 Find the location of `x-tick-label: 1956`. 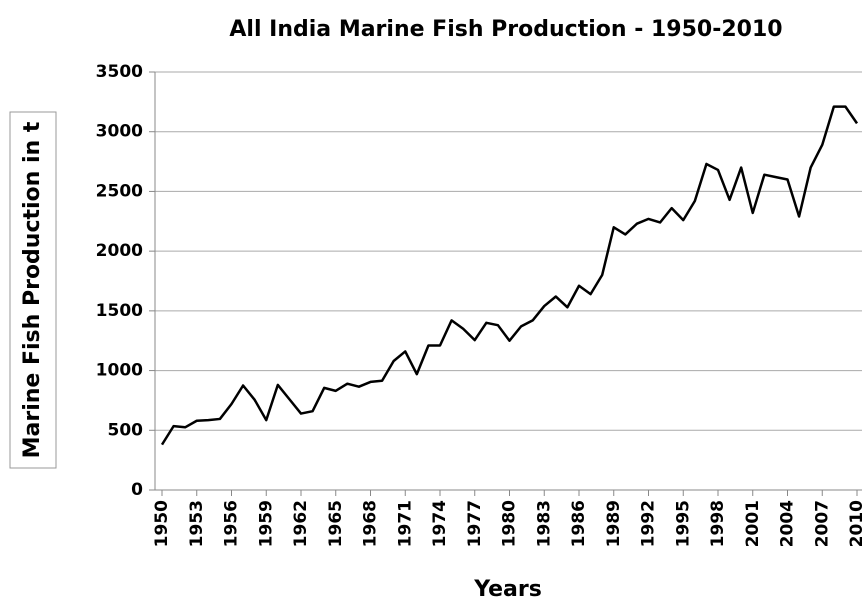

x-tick-label: 1956 is located at coordinates (232, 523).